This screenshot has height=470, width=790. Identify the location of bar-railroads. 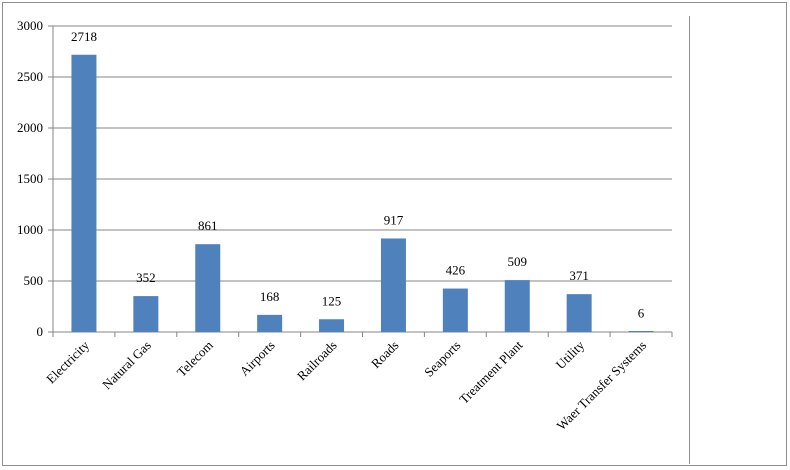
(332, 325).